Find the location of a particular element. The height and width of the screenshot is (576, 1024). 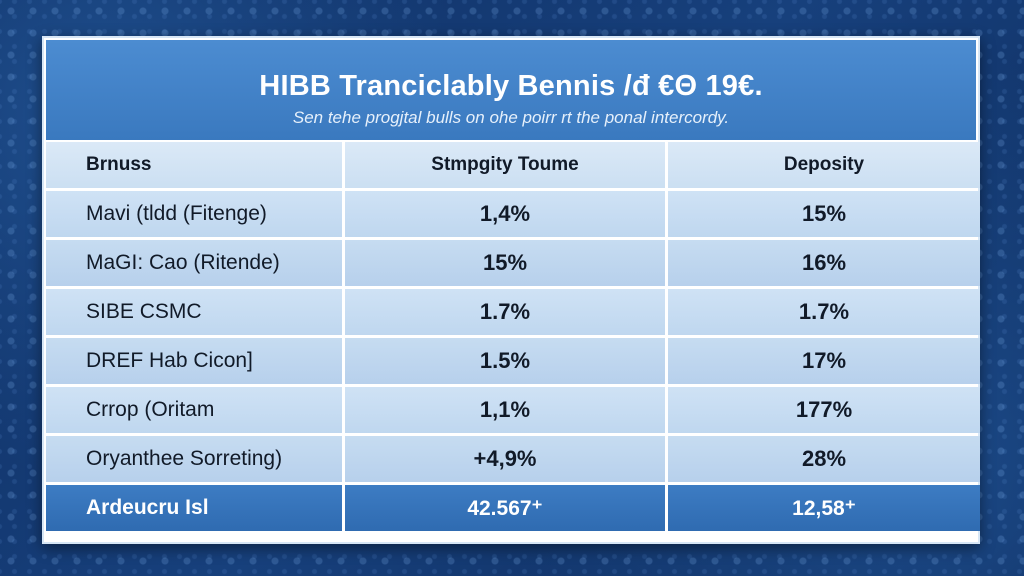

row-value-cell: +4,9% is located at coordinates (505, 459).